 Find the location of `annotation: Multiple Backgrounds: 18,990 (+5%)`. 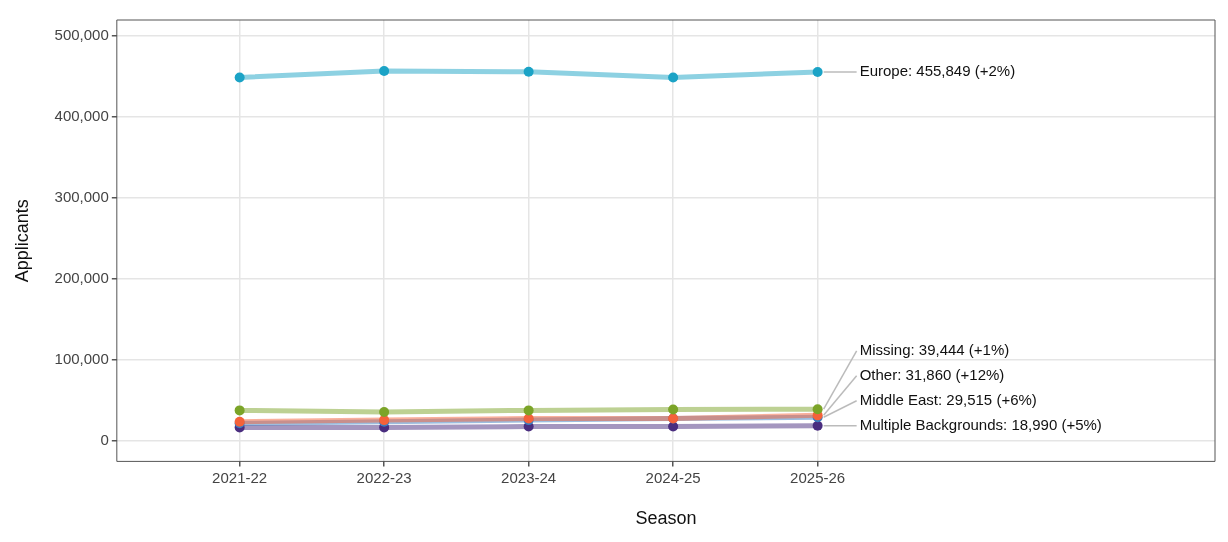

annotation: Multiple Backgrounds: 18,990 (+5%) is located at coordinates (980, 424).